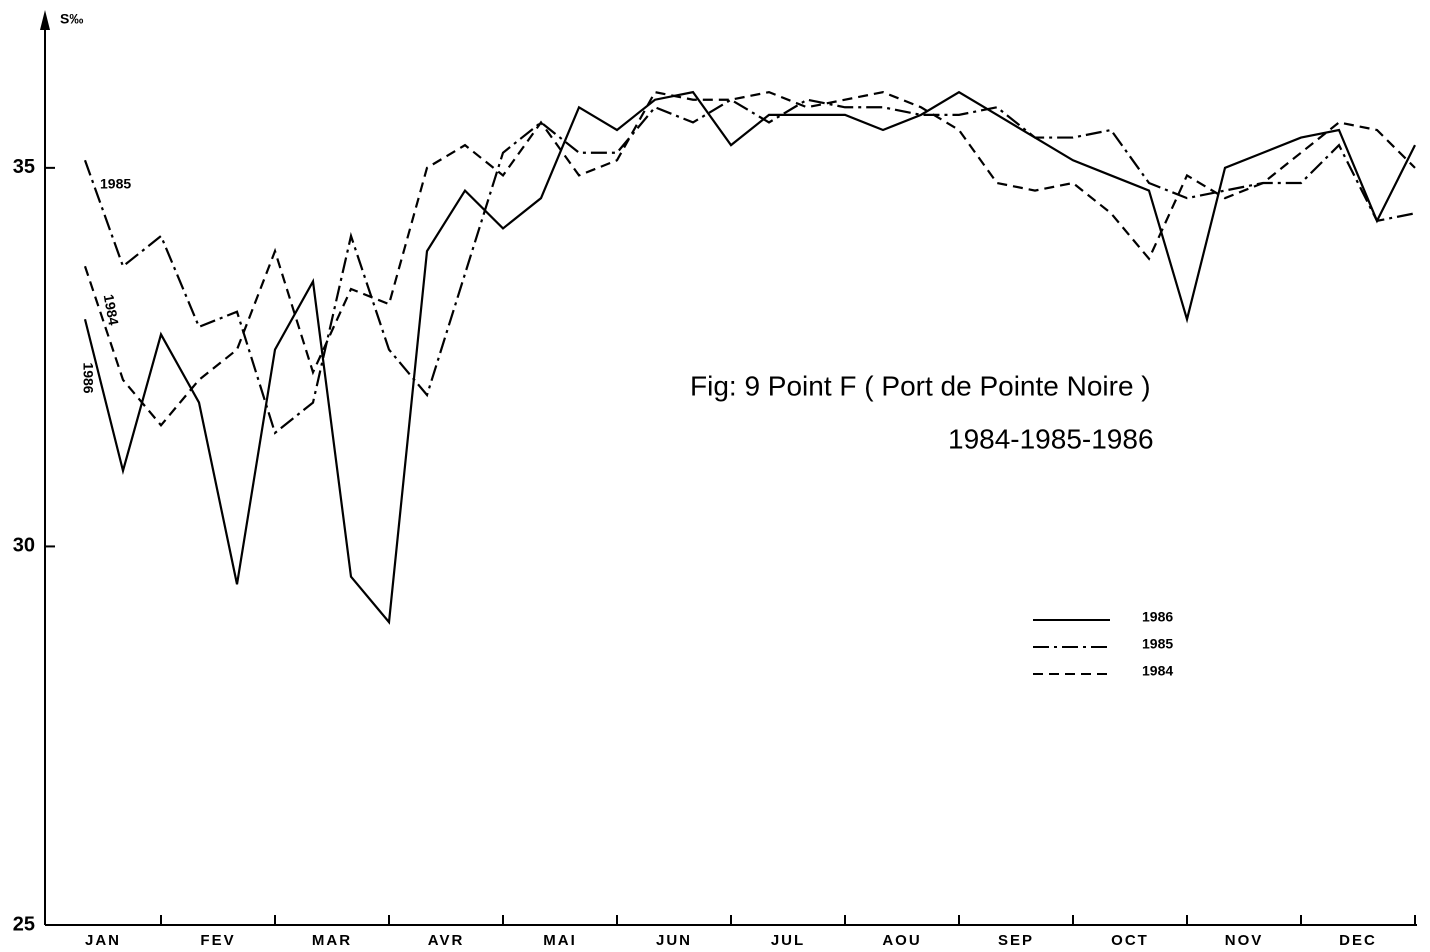  What do you see at coordinates (1157, 644) in the screenshot?
I see `legend-label: 1985` at bounding box center [1157, 644].